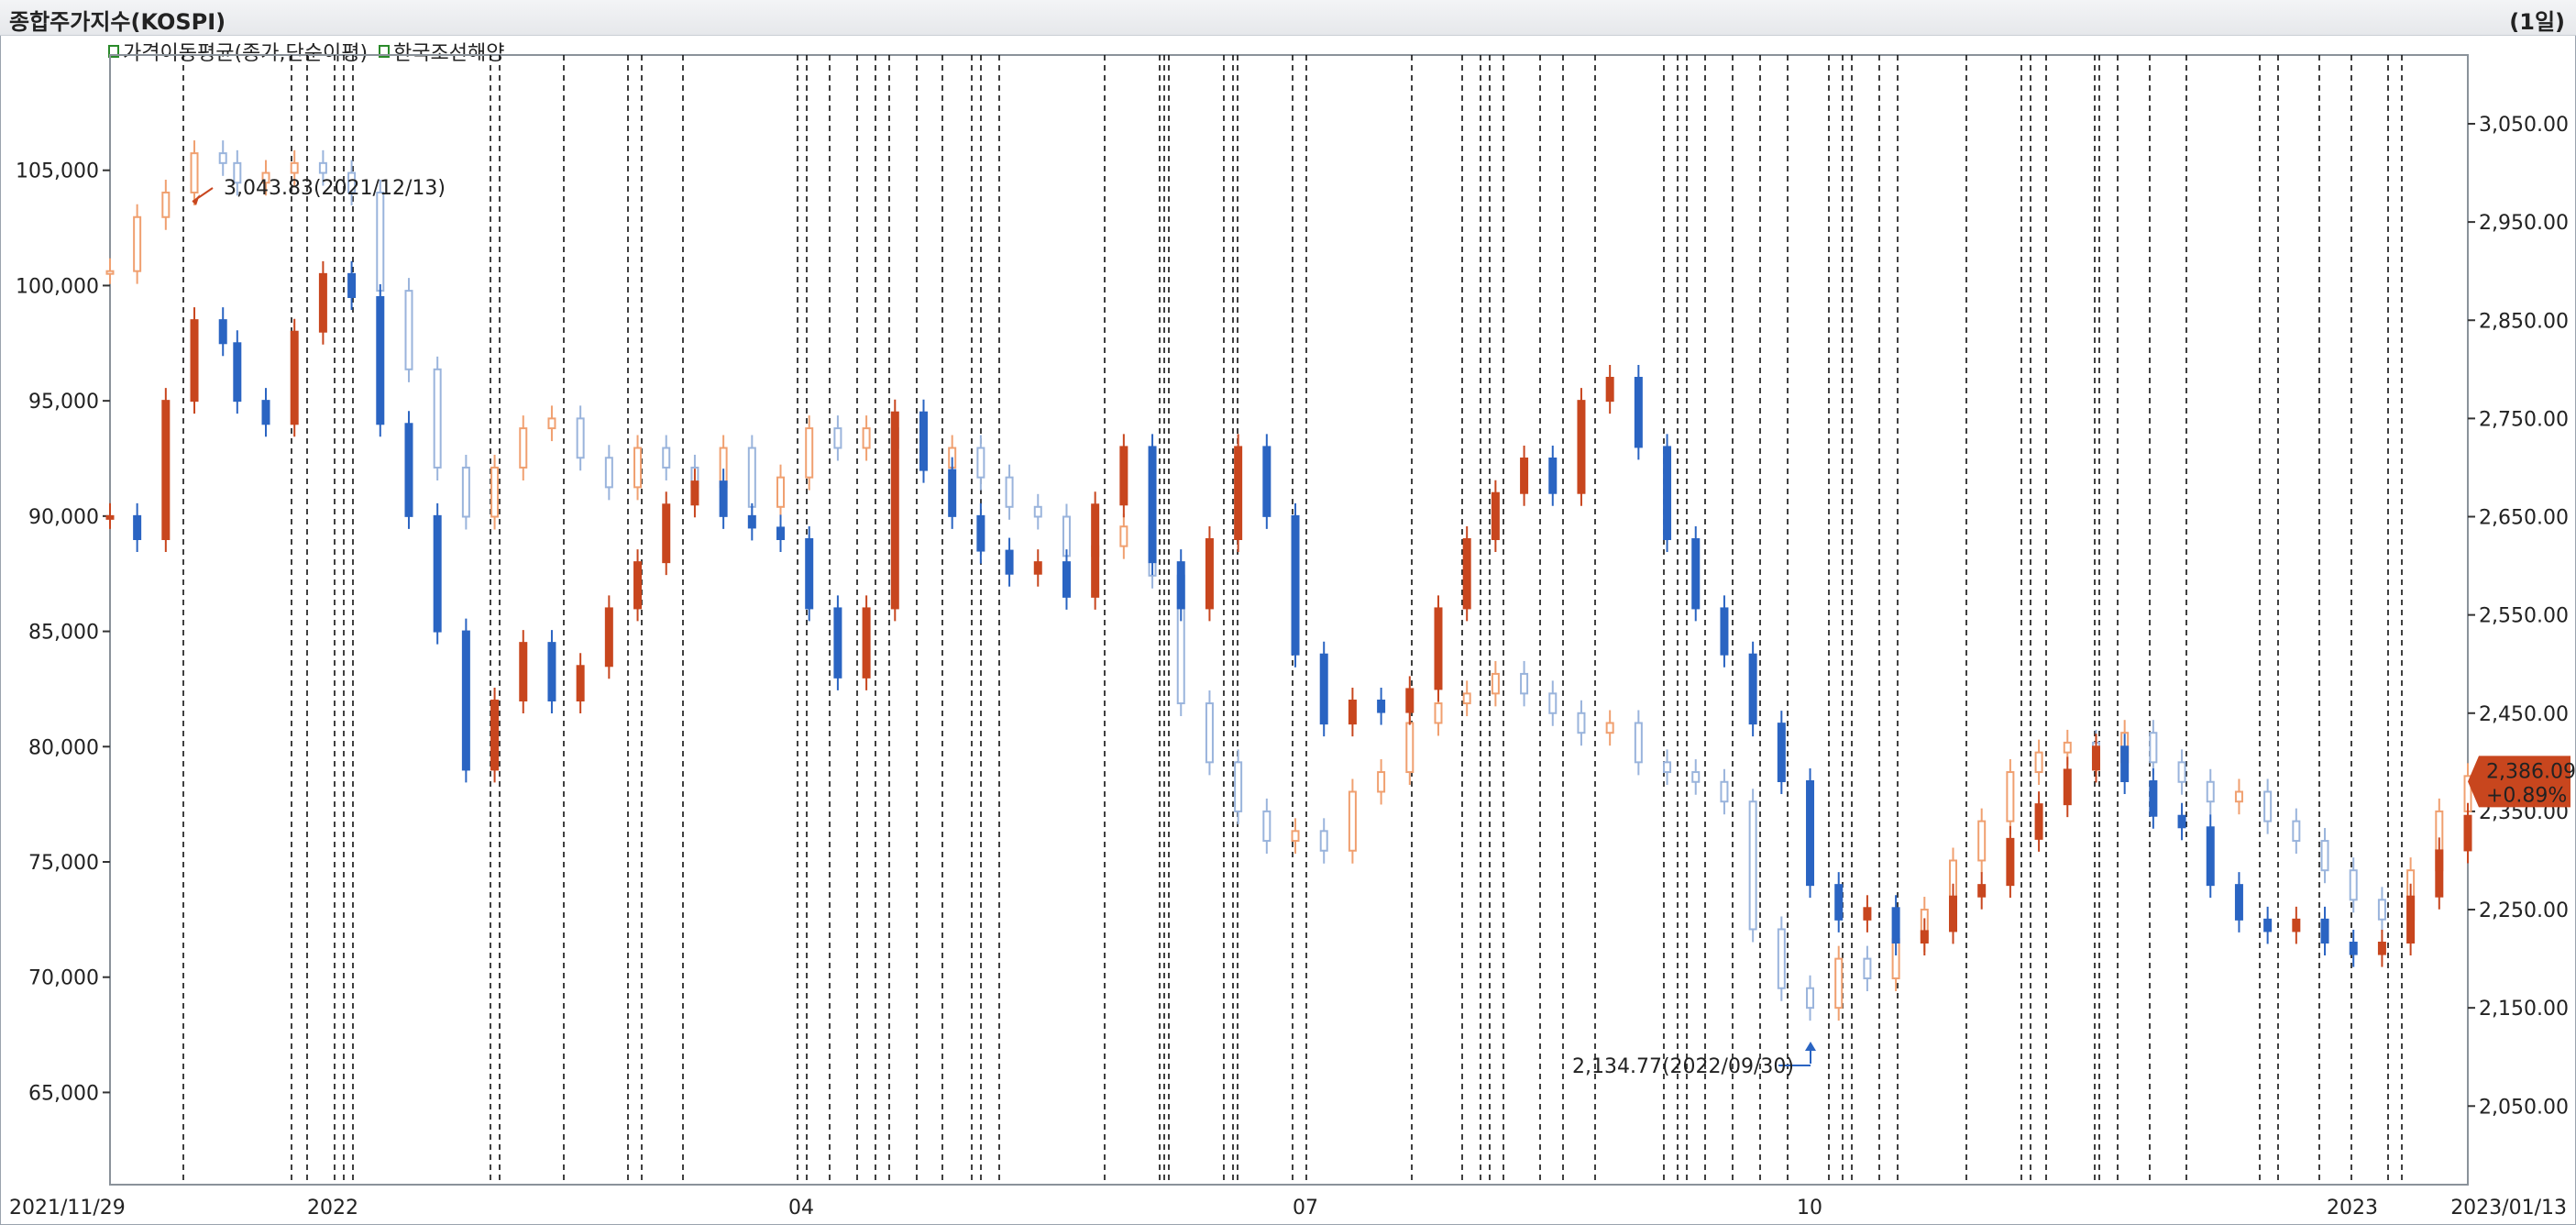 The height and width of the screenshot is (1225, 2576). I want to click on left-axis-tick-label: 70,000, so click(64, 978).